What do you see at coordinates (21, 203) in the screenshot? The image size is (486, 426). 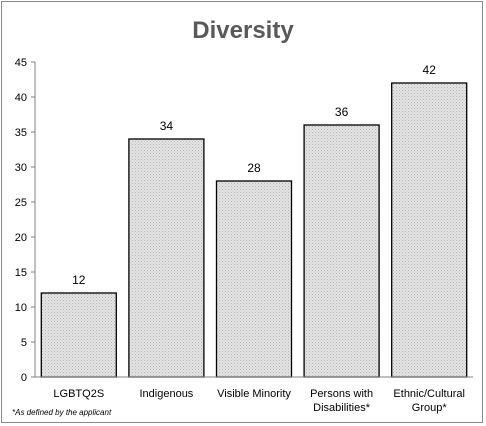 I see `y-tick-label: 25` at bounding box center [21, 203].